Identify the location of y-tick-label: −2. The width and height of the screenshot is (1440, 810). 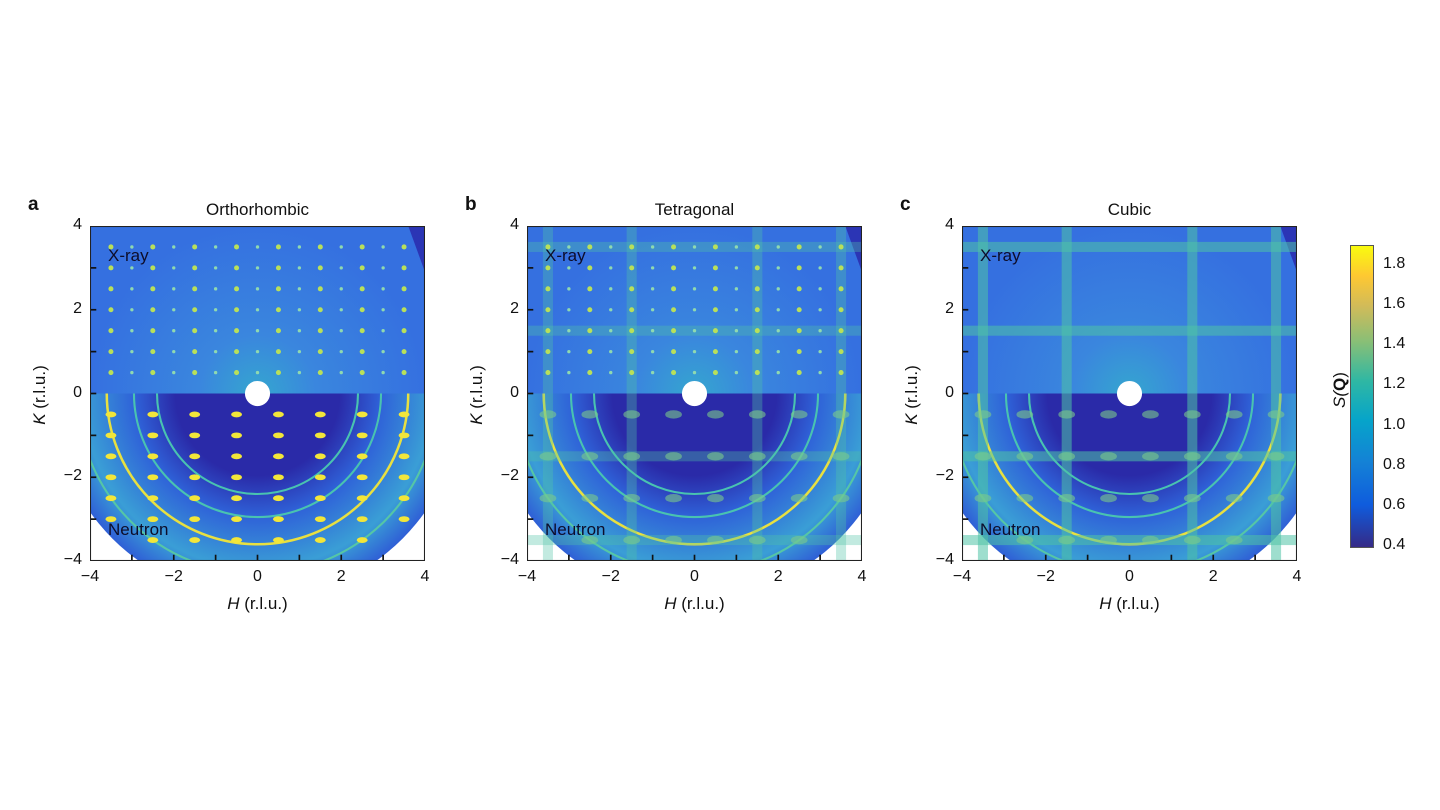
(944, 476).